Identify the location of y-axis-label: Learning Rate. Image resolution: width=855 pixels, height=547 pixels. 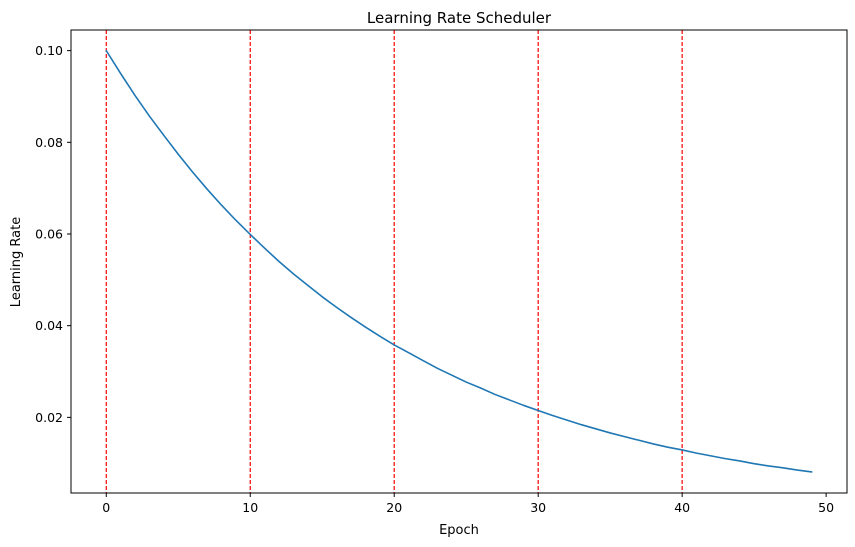
(16, 262).